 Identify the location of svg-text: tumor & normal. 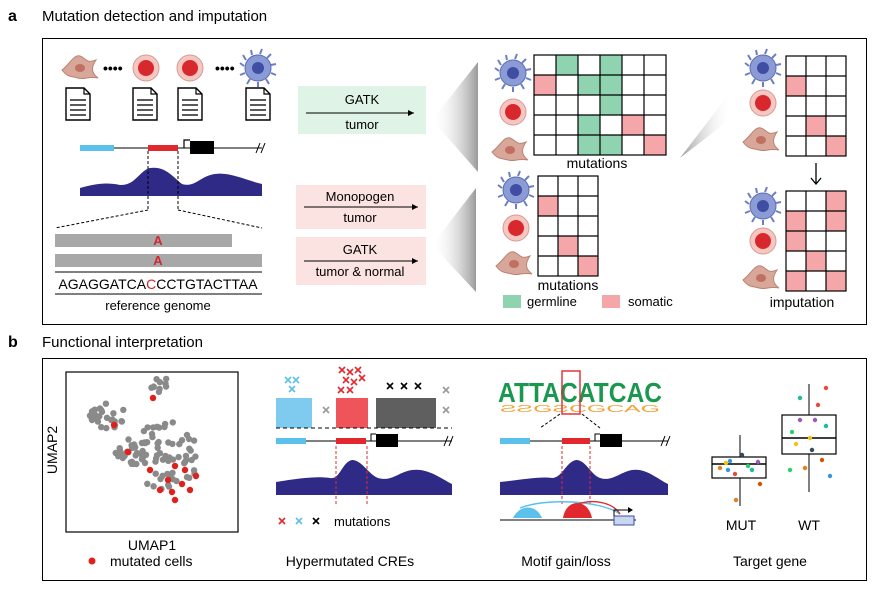
(360, 271).